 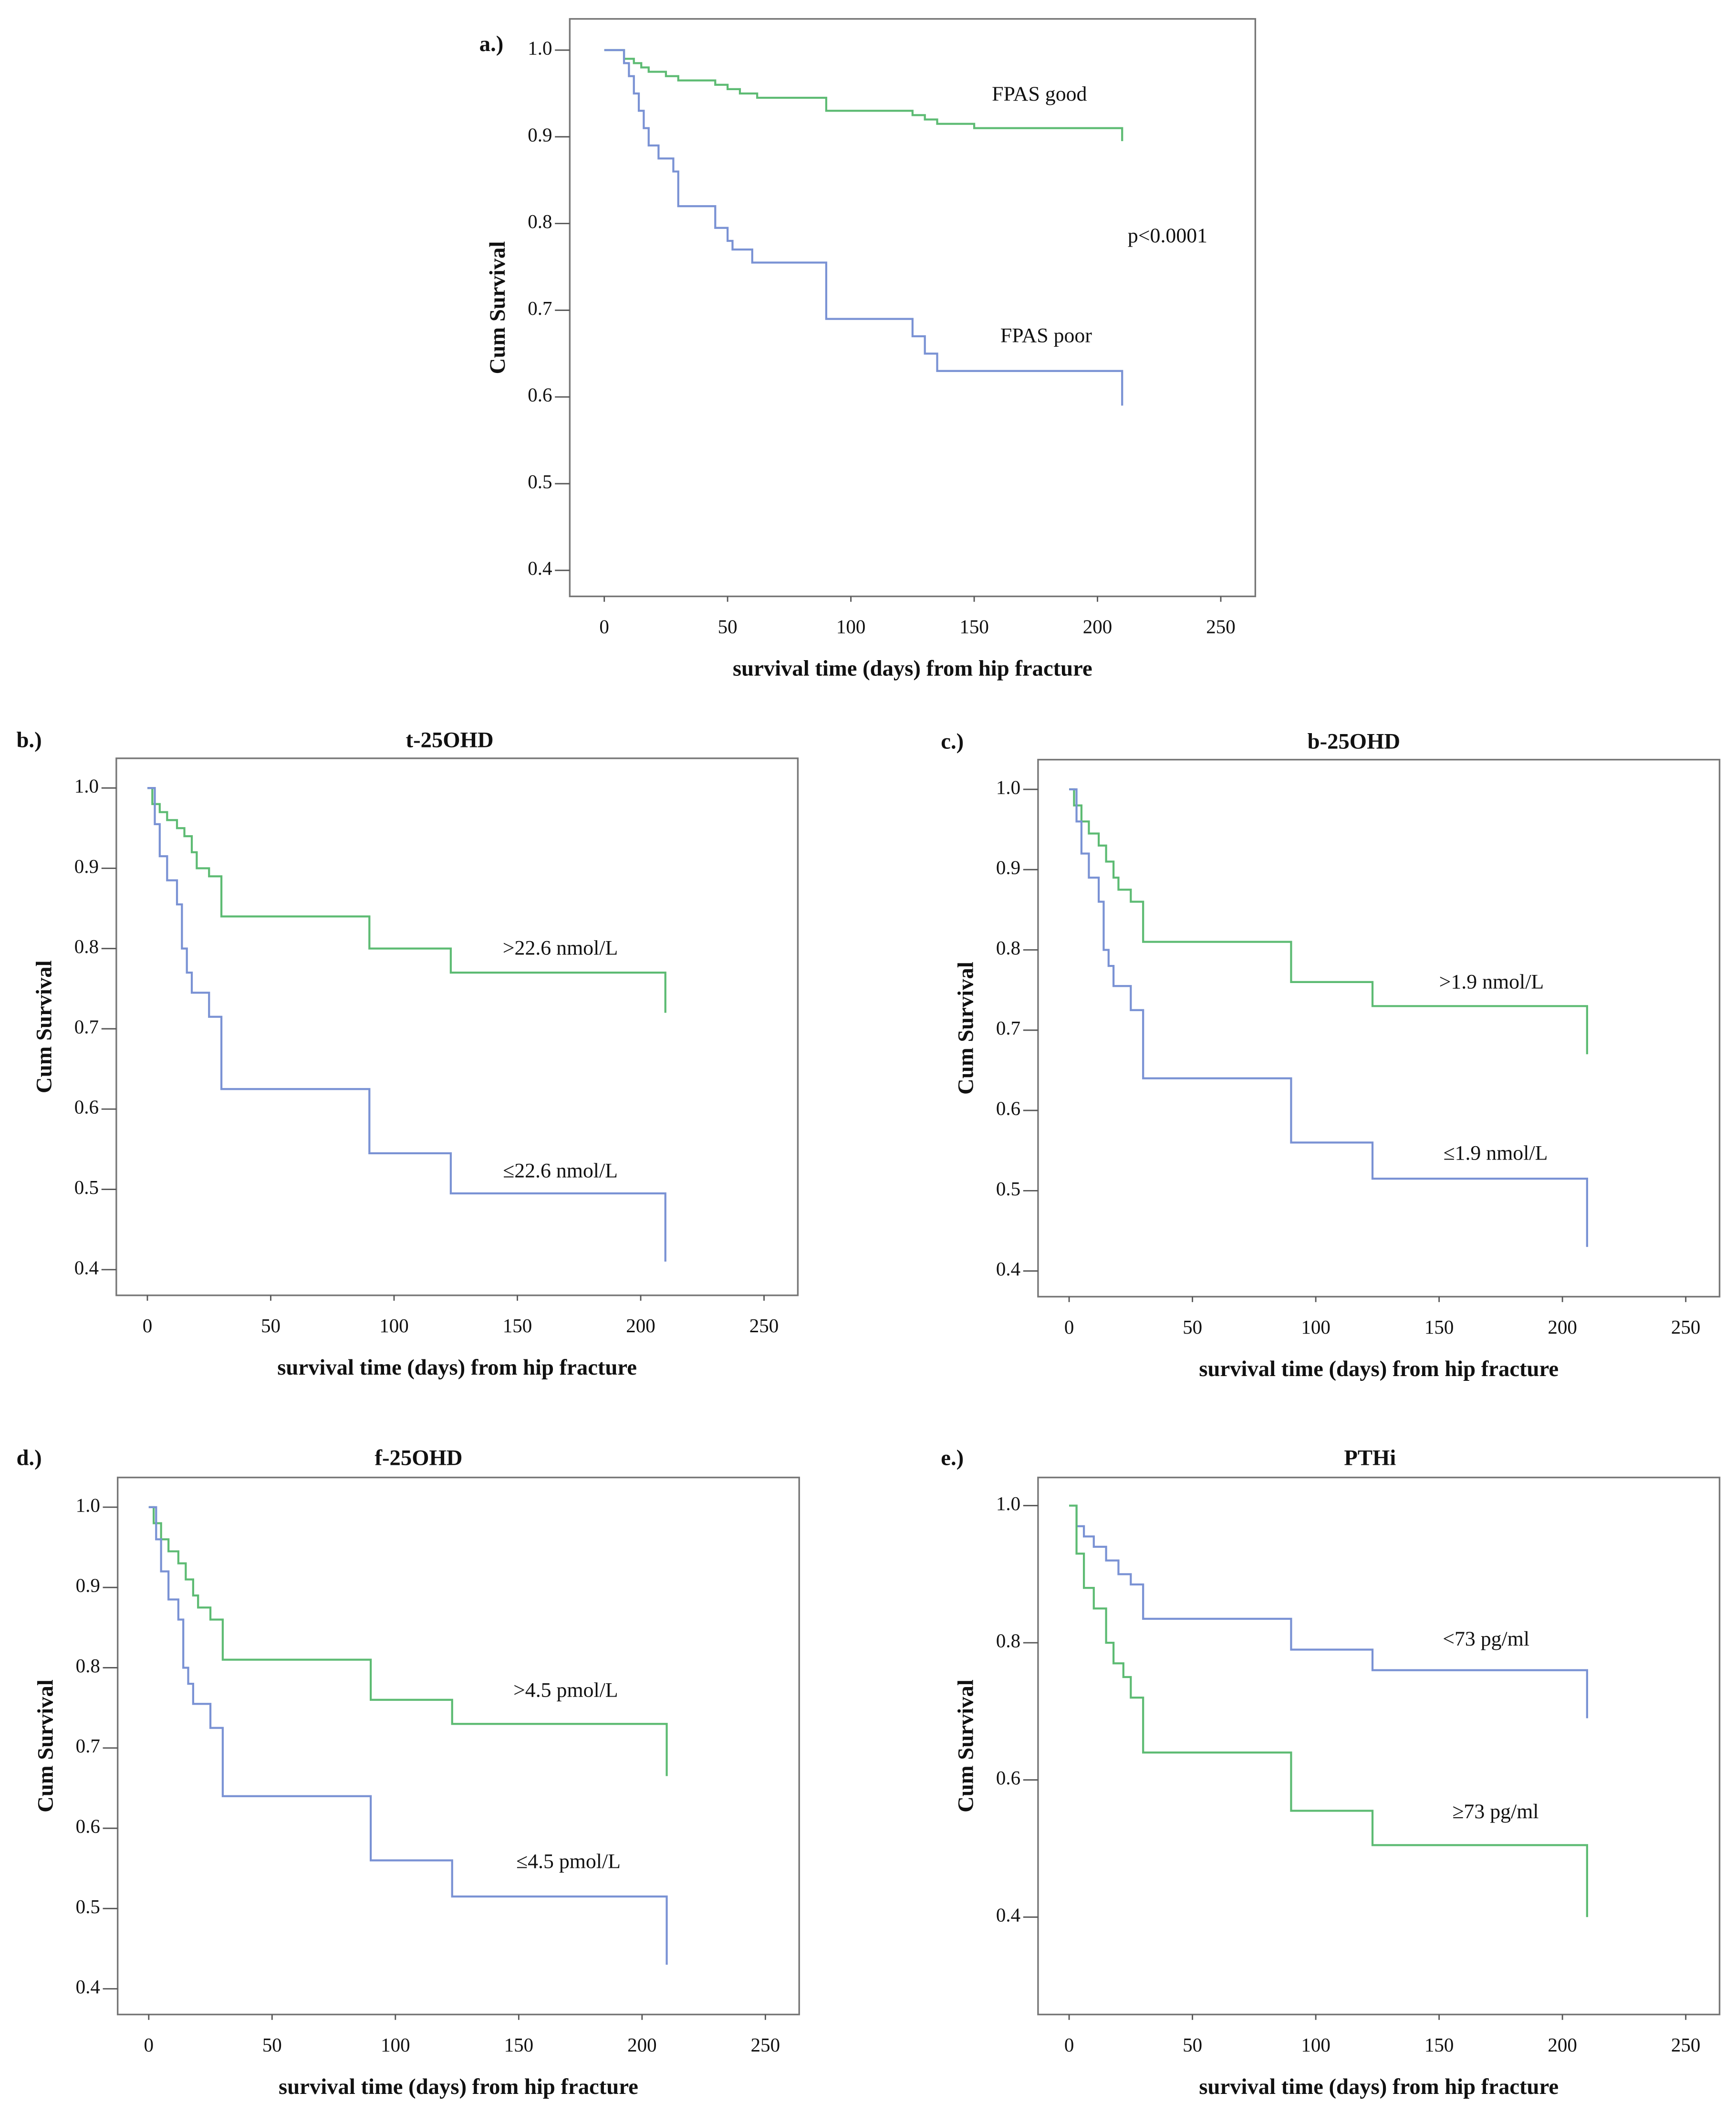 What do you see at coordinates (1039, 94) in the screenshot?
I see `curve-label: FPAS good` at bounding box center [1039, 94].